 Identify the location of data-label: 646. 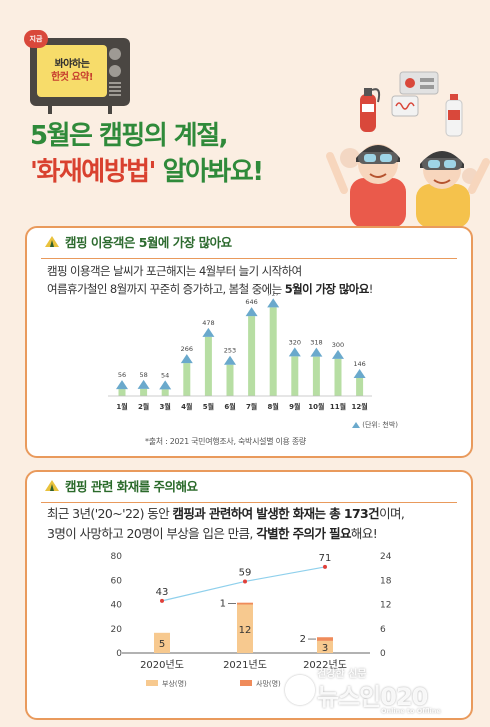
(251, 302).